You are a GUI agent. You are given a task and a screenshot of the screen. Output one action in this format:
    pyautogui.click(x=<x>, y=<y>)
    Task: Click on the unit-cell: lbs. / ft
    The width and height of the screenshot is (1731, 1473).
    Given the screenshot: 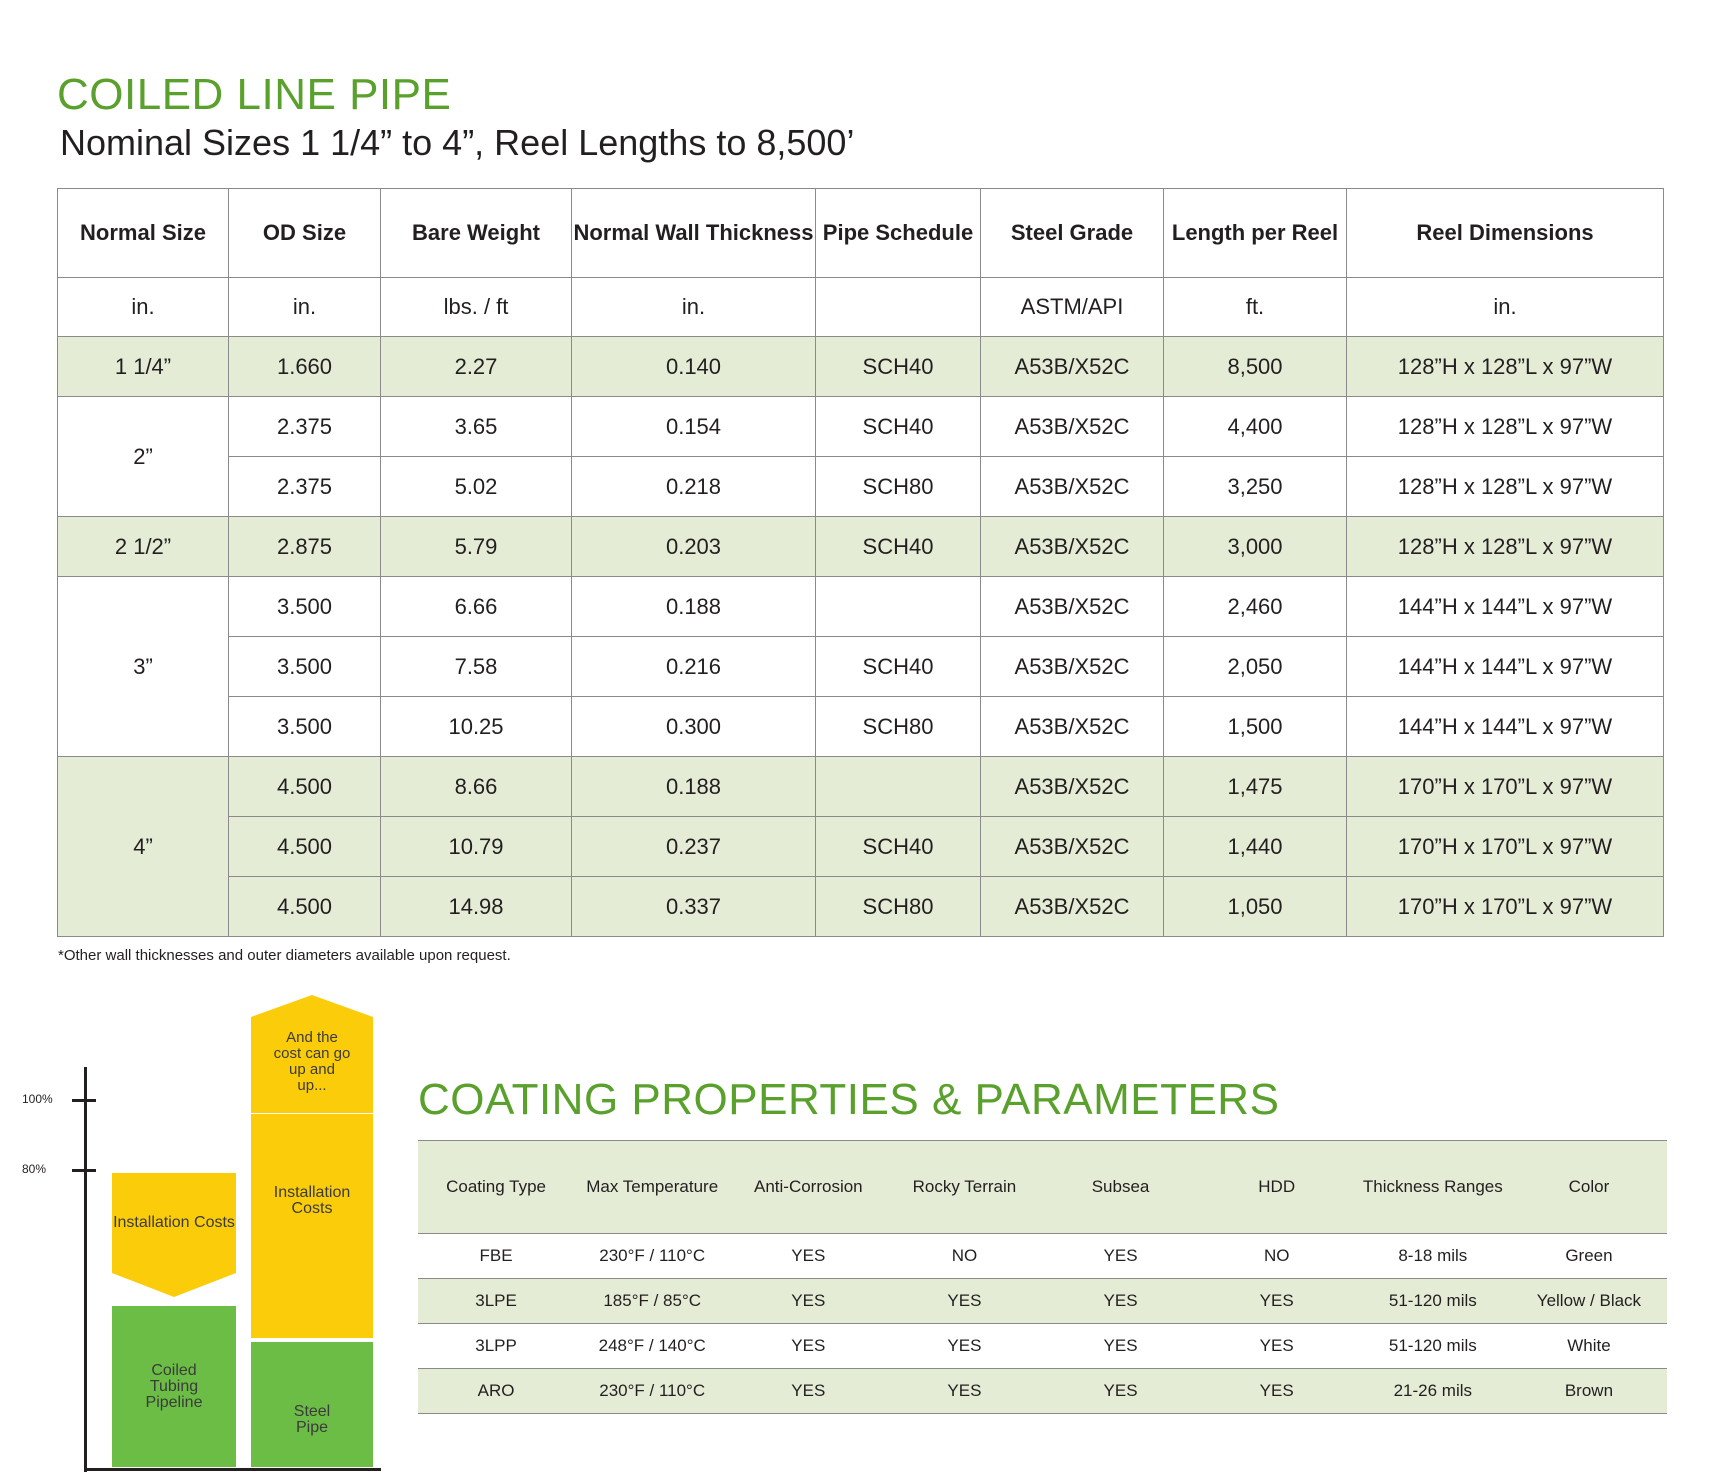 What is the action you would take?
    pyautogui.click(x=476, y=307)
    